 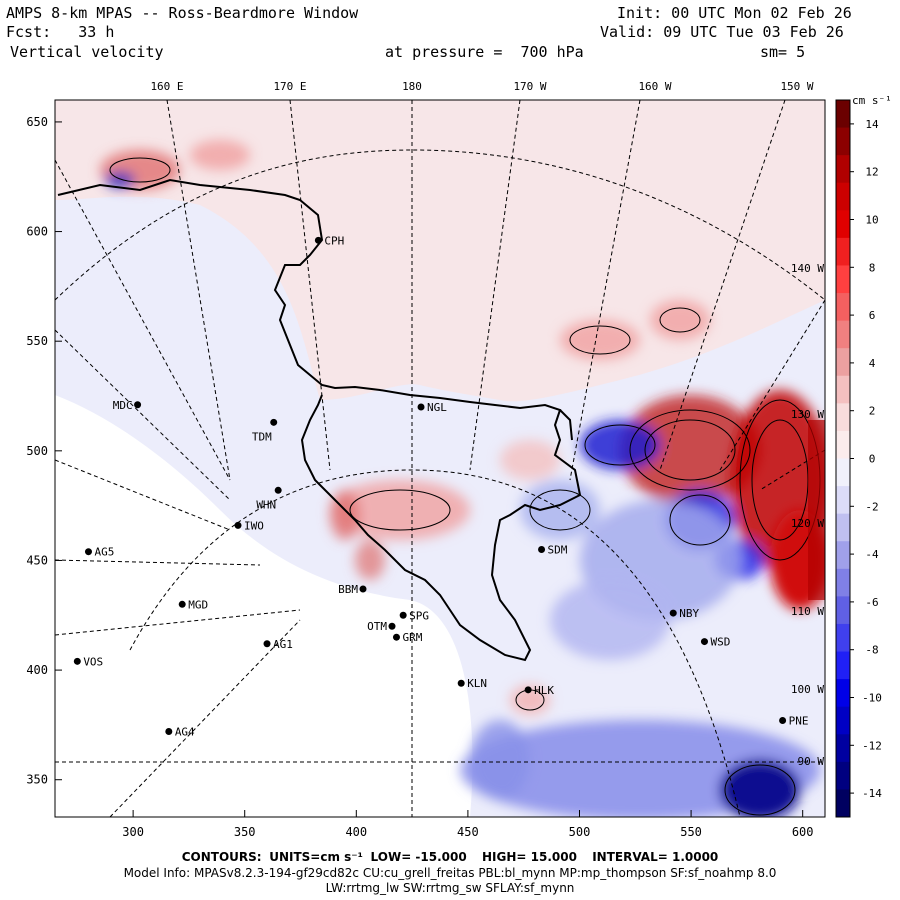 What do you see at coordinates (262, 436) in the screenshot?
I see `station-label: TDM` at bounding box center [262, 436].